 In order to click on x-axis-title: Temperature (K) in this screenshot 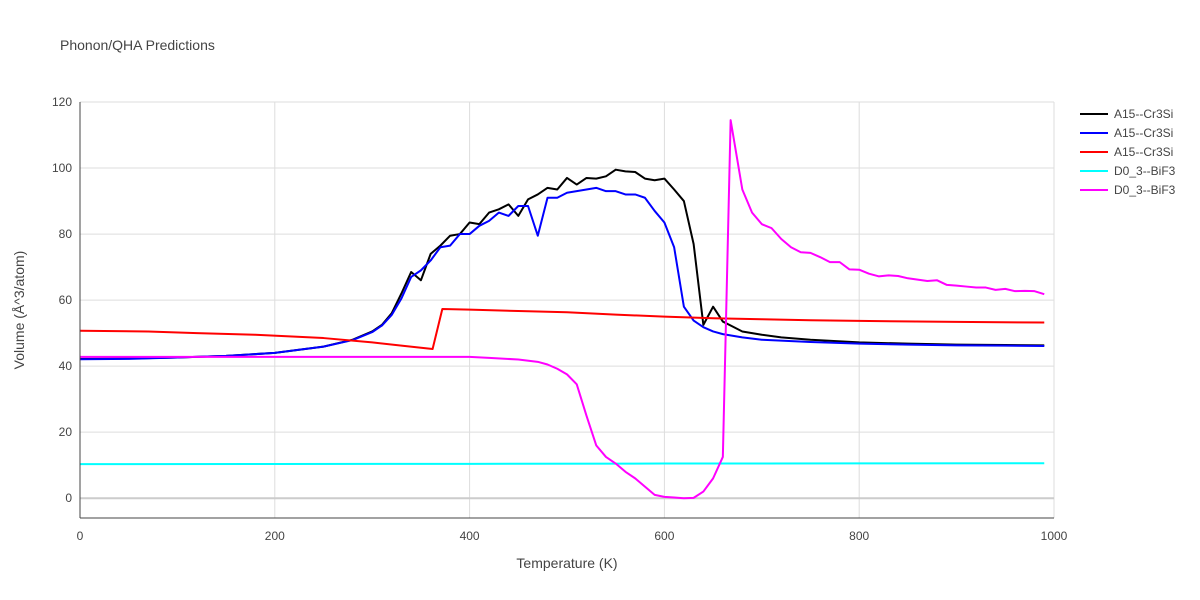, I will do `click(566, 563)`.